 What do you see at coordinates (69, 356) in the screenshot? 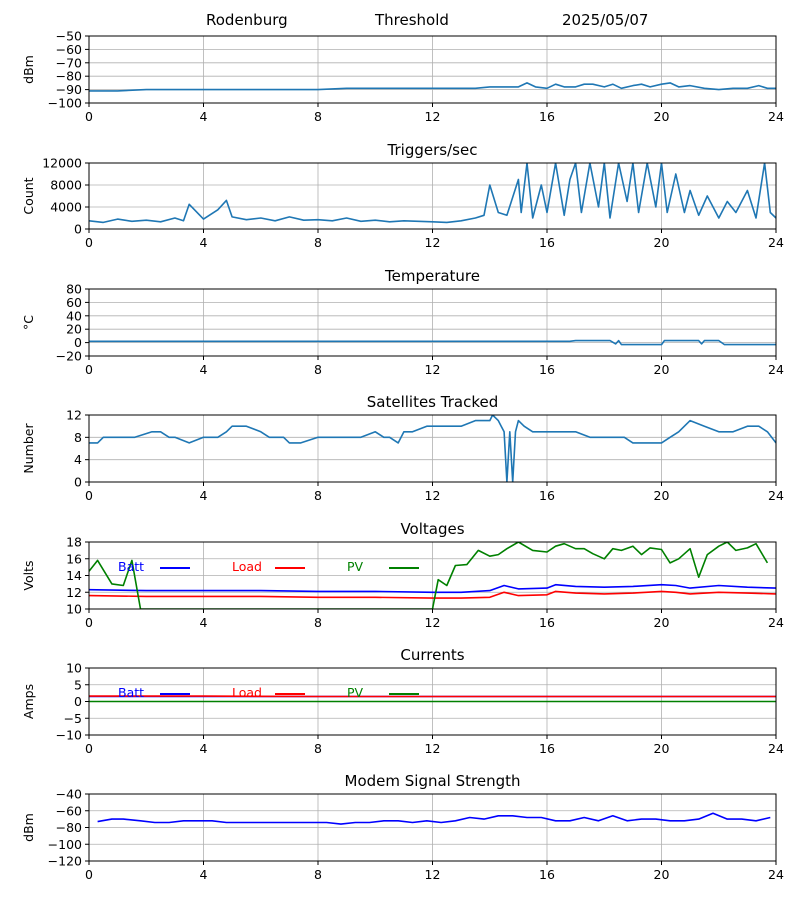
I see `y-tick-label: −20` at bounding box center [69, 356].